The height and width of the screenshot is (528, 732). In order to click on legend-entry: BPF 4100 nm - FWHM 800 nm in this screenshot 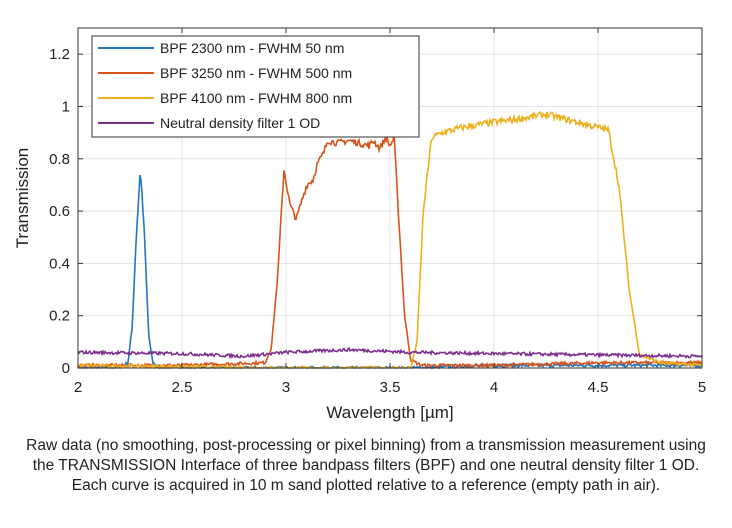, I will do `click(256, 98)`.